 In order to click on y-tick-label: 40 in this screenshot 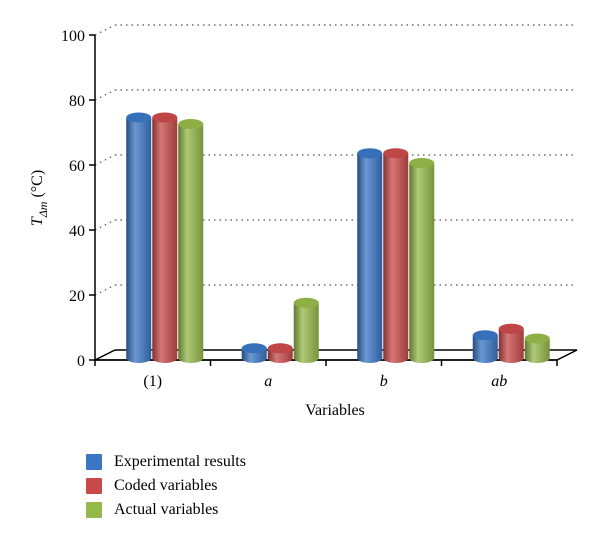, I will do `click(77, 231)`.